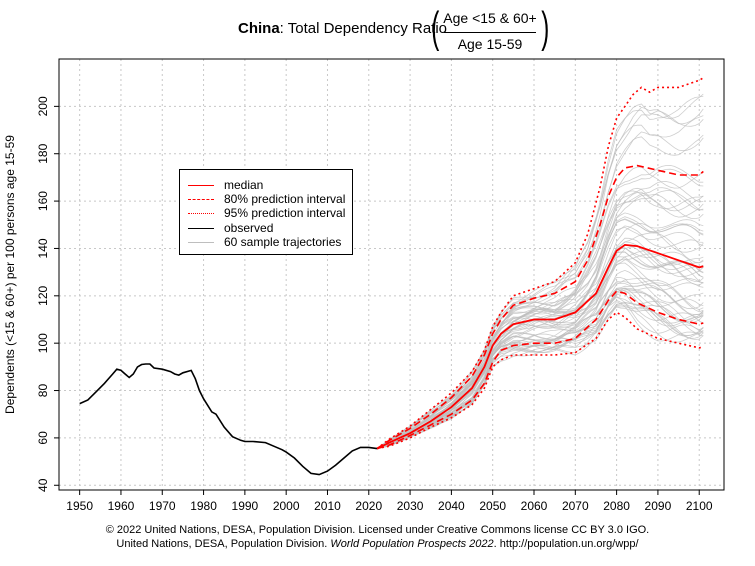 The height and width of the screenshot is (566, 755). I want to click on legend-swatch-pi80, so click(201, 199).